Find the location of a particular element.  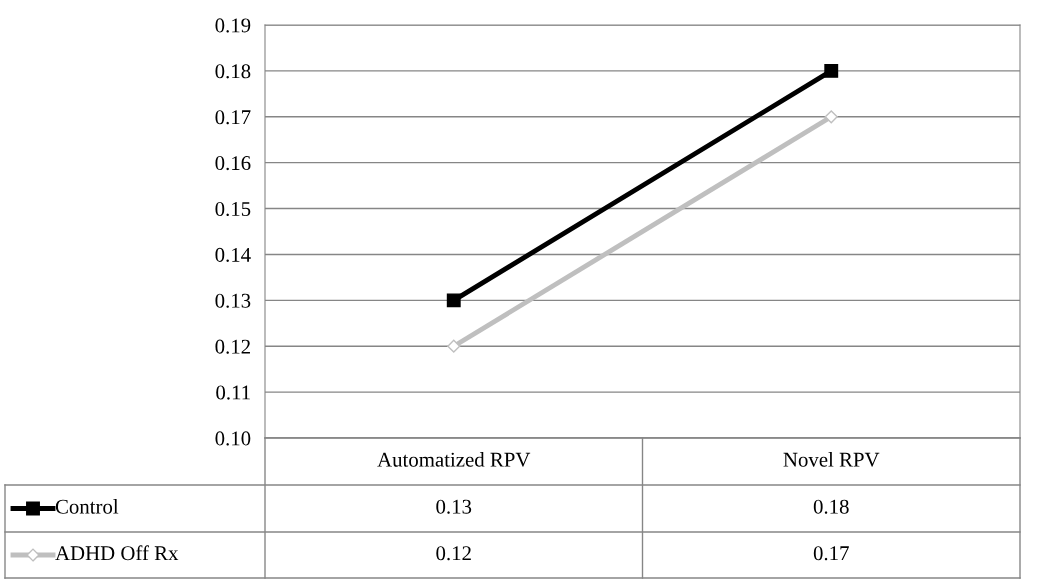

legend-label: Control is located at coordinates (87, 506).